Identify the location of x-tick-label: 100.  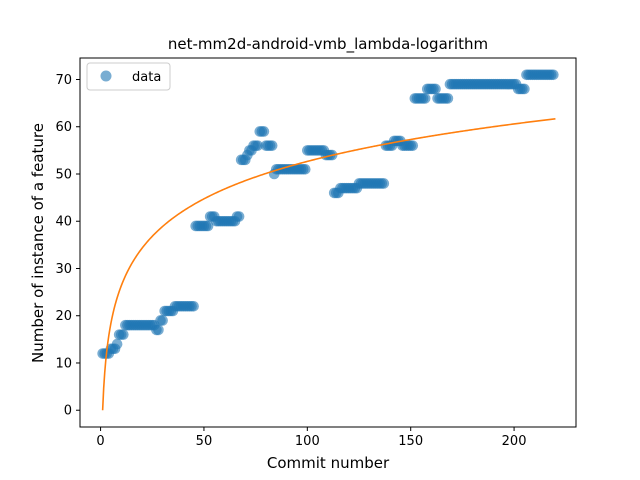
(307, 441).